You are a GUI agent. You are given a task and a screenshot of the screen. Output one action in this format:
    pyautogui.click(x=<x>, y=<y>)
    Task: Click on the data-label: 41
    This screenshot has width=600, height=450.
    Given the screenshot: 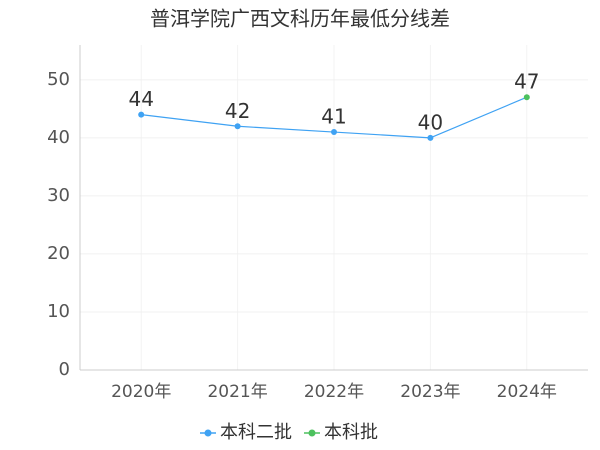 What is the action you would take?
    pyautogui.click(x=333, y=117)
    